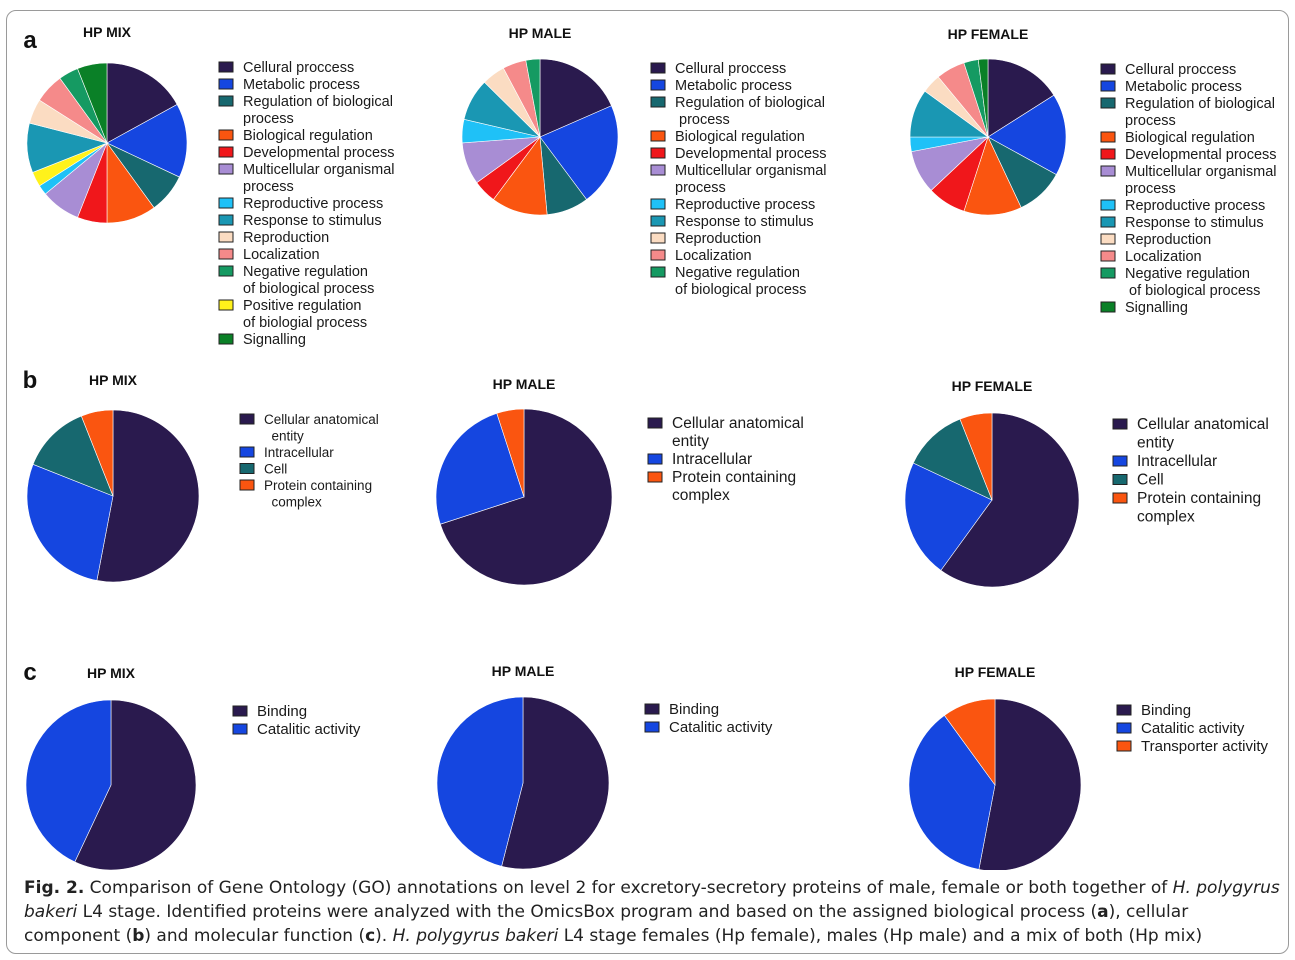 The height and width of the screenshot is (960, 1295). Describe the element at coordinates (275, 469) in the screenshot. I see `legend-label: Cell` at that location.